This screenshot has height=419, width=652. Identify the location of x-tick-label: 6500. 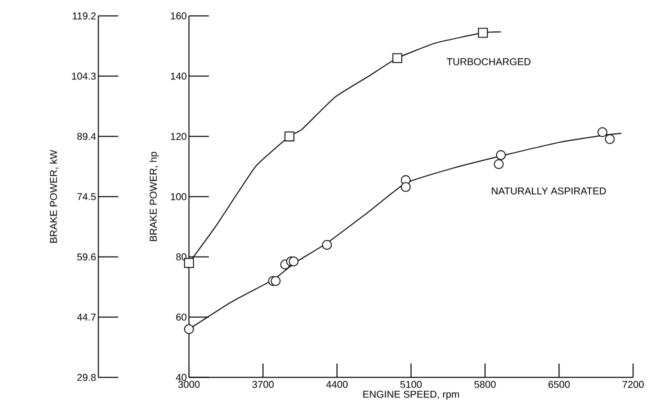
(559, 384).